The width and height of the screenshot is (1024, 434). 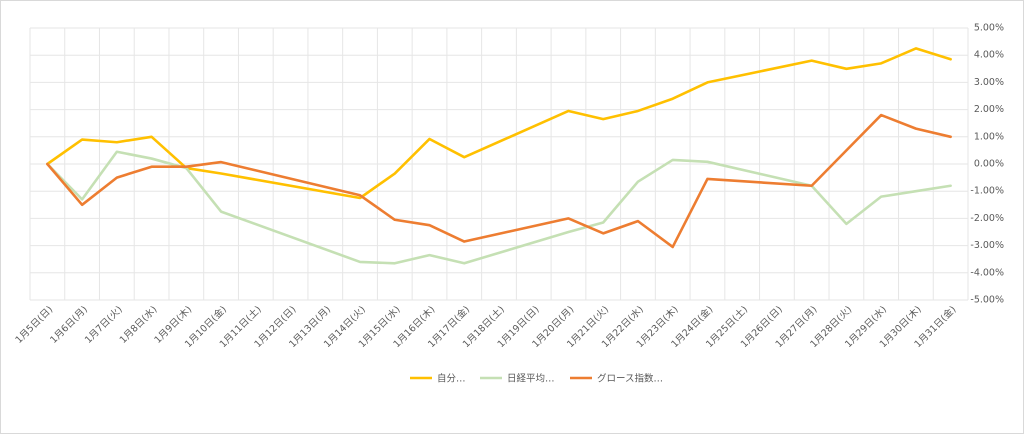 I want to click on y-tick-label: 1.00%, so click(x=989, y=136).